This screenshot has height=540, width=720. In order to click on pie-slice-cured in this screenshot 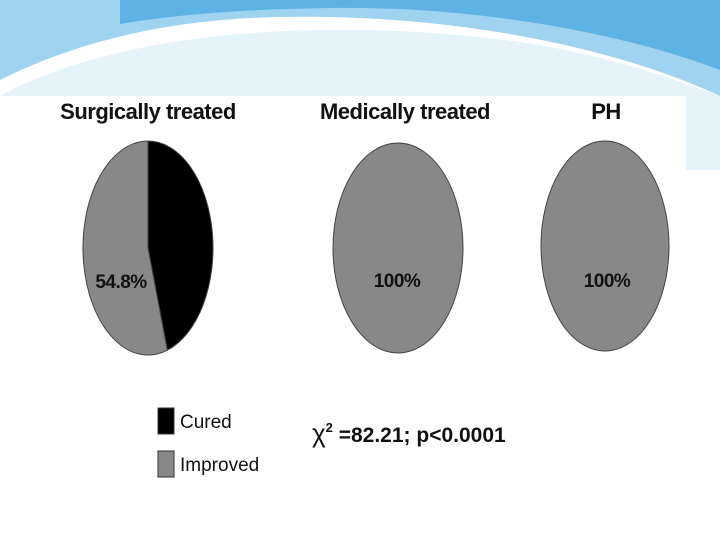, I will do `click(180, 245)`.